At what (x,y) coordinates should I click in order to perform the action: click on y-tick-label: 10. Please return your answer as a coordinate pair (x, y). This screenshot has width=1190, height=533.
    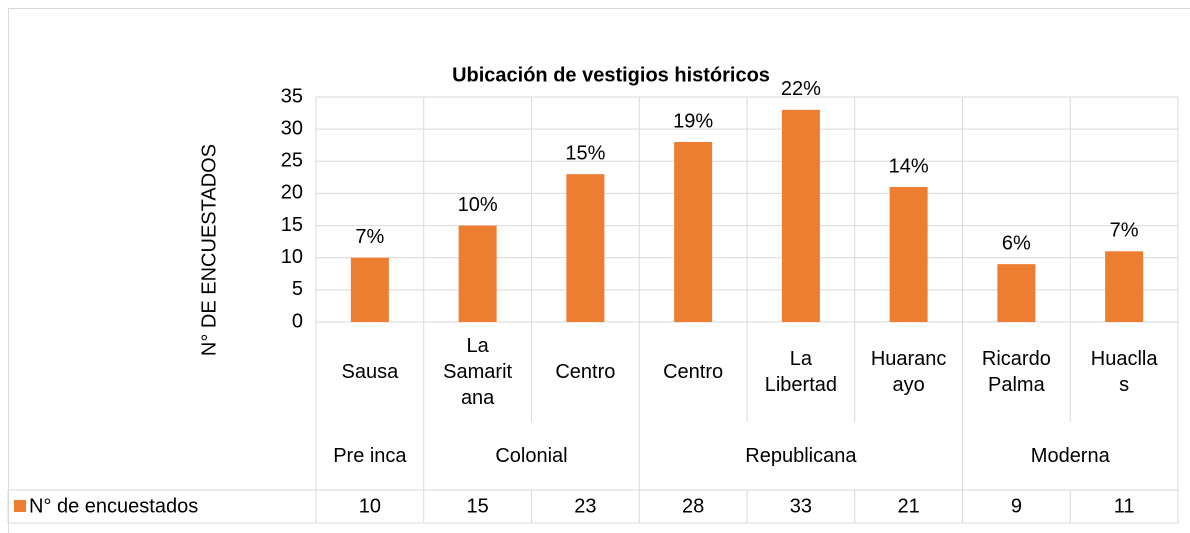
    Looking at the image, I should click on (292, 257).